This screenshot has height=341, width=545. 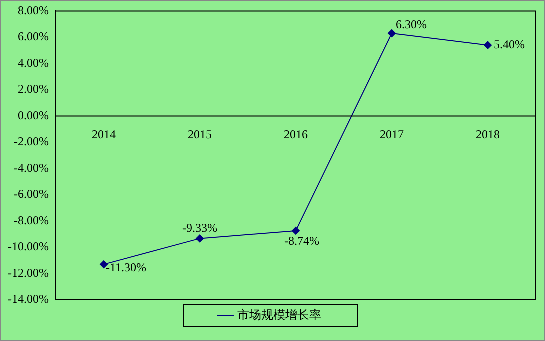 What do you see at coordinates (200, 227) in the screenshot?
I see `data-label: -9.33%` at bounding box center [200, 227].